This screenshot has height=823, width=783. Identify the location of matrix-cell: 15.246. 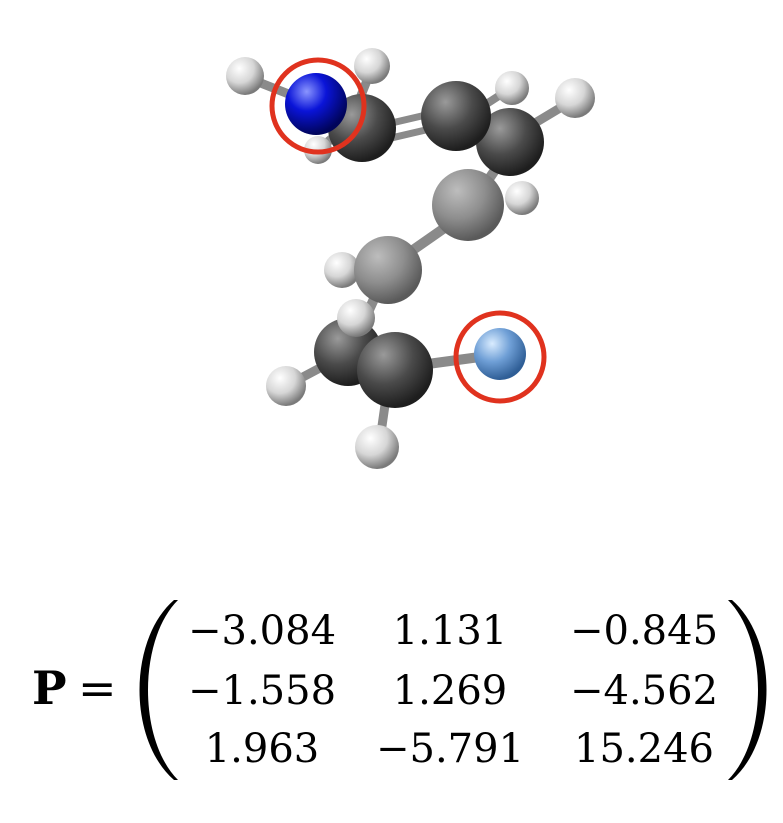
(644, 749).